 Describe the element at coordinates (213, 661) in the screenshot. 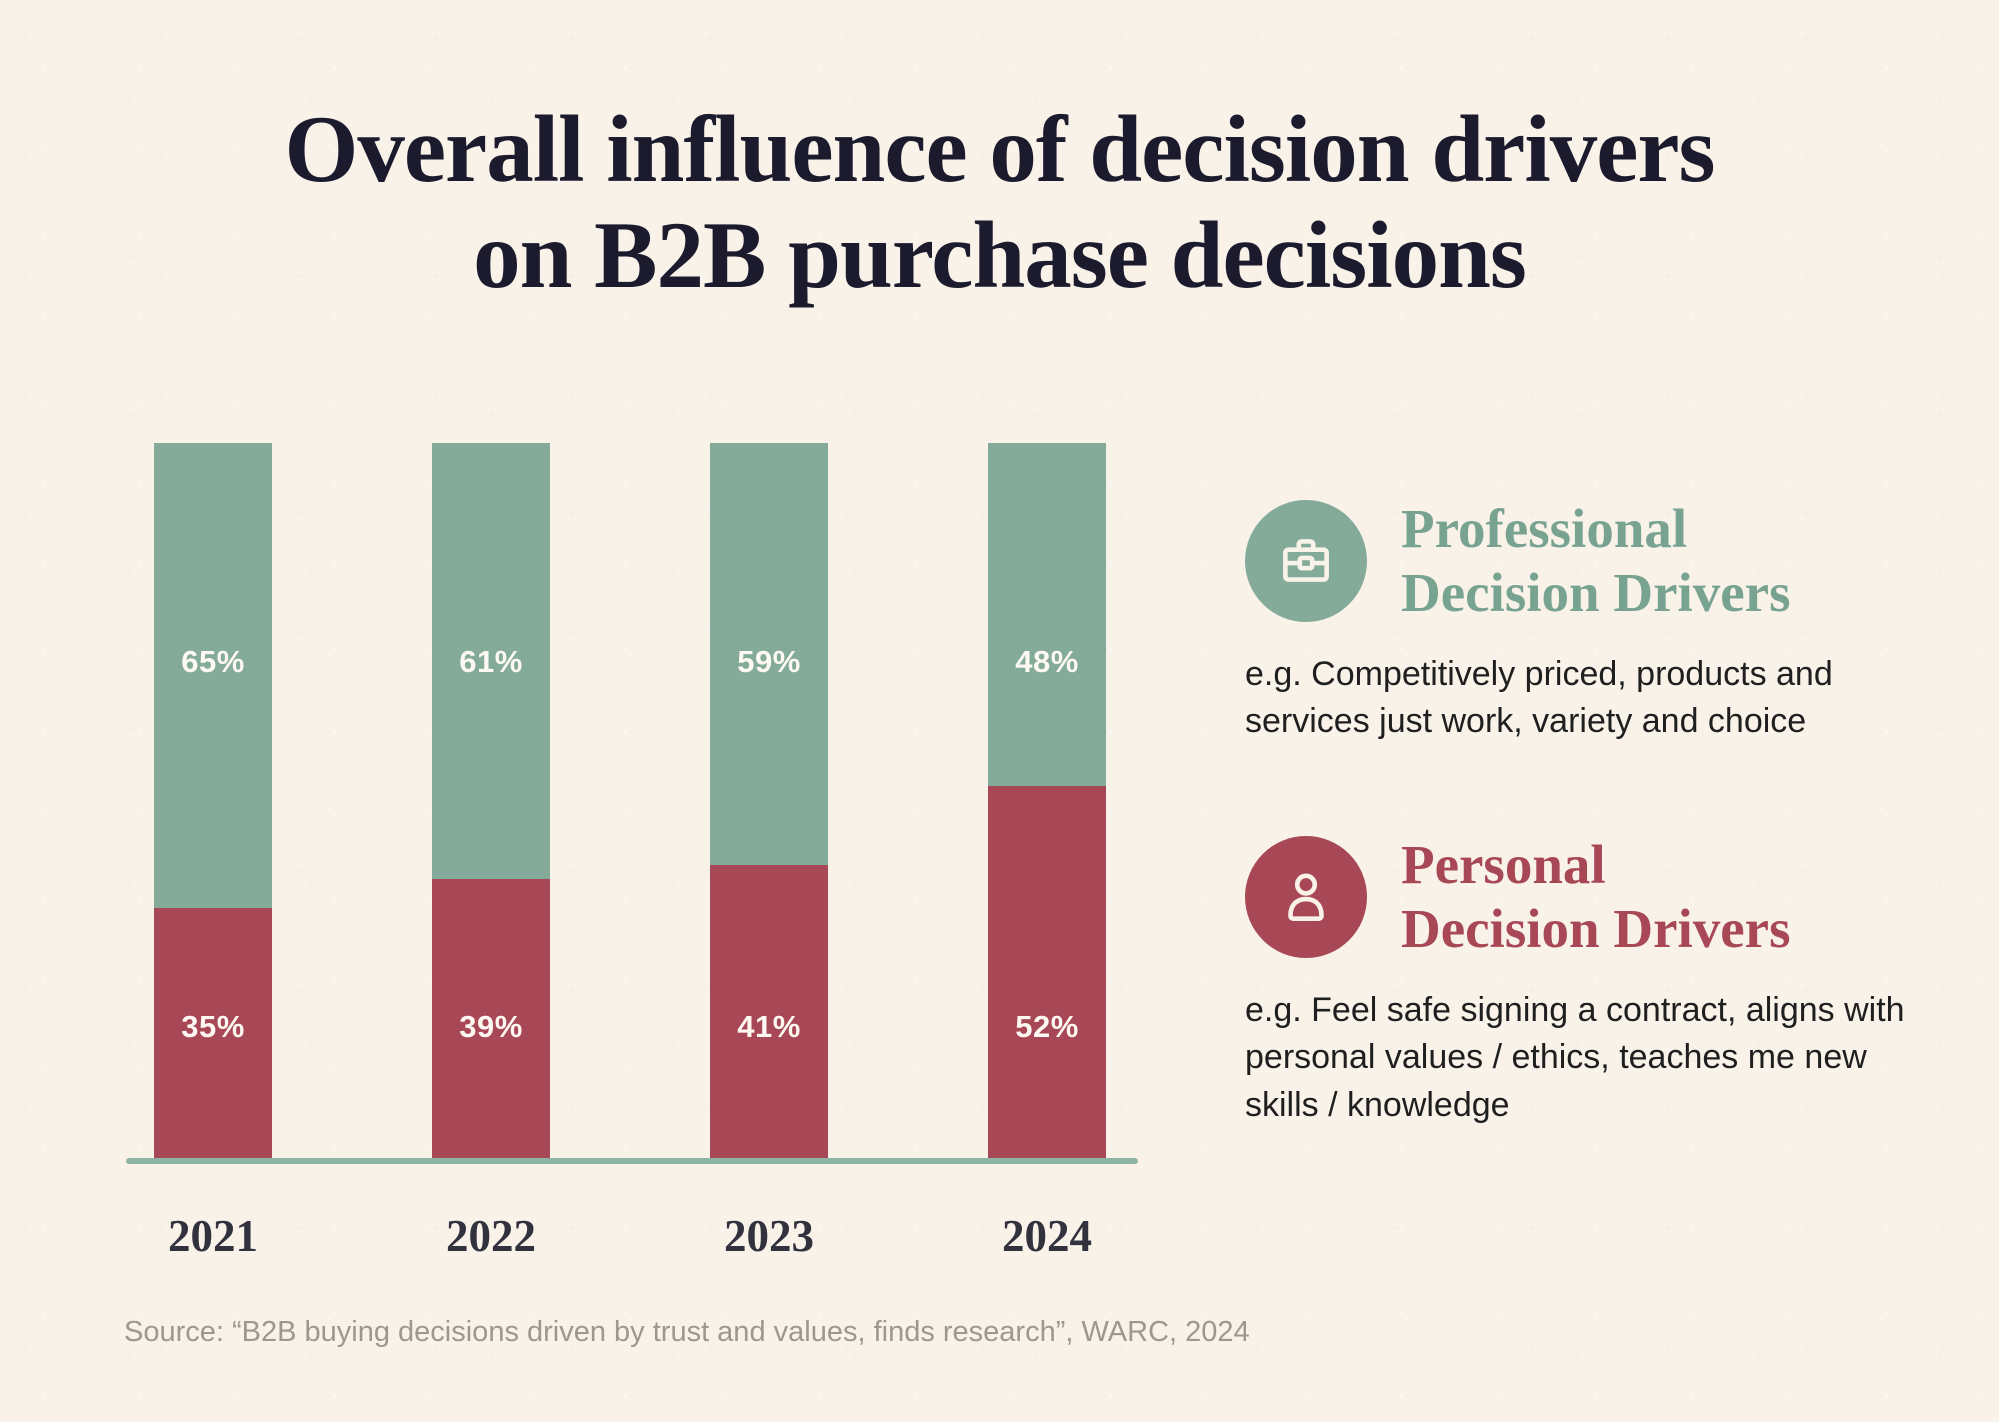

I see `professional-value-label: 65%` at that location.